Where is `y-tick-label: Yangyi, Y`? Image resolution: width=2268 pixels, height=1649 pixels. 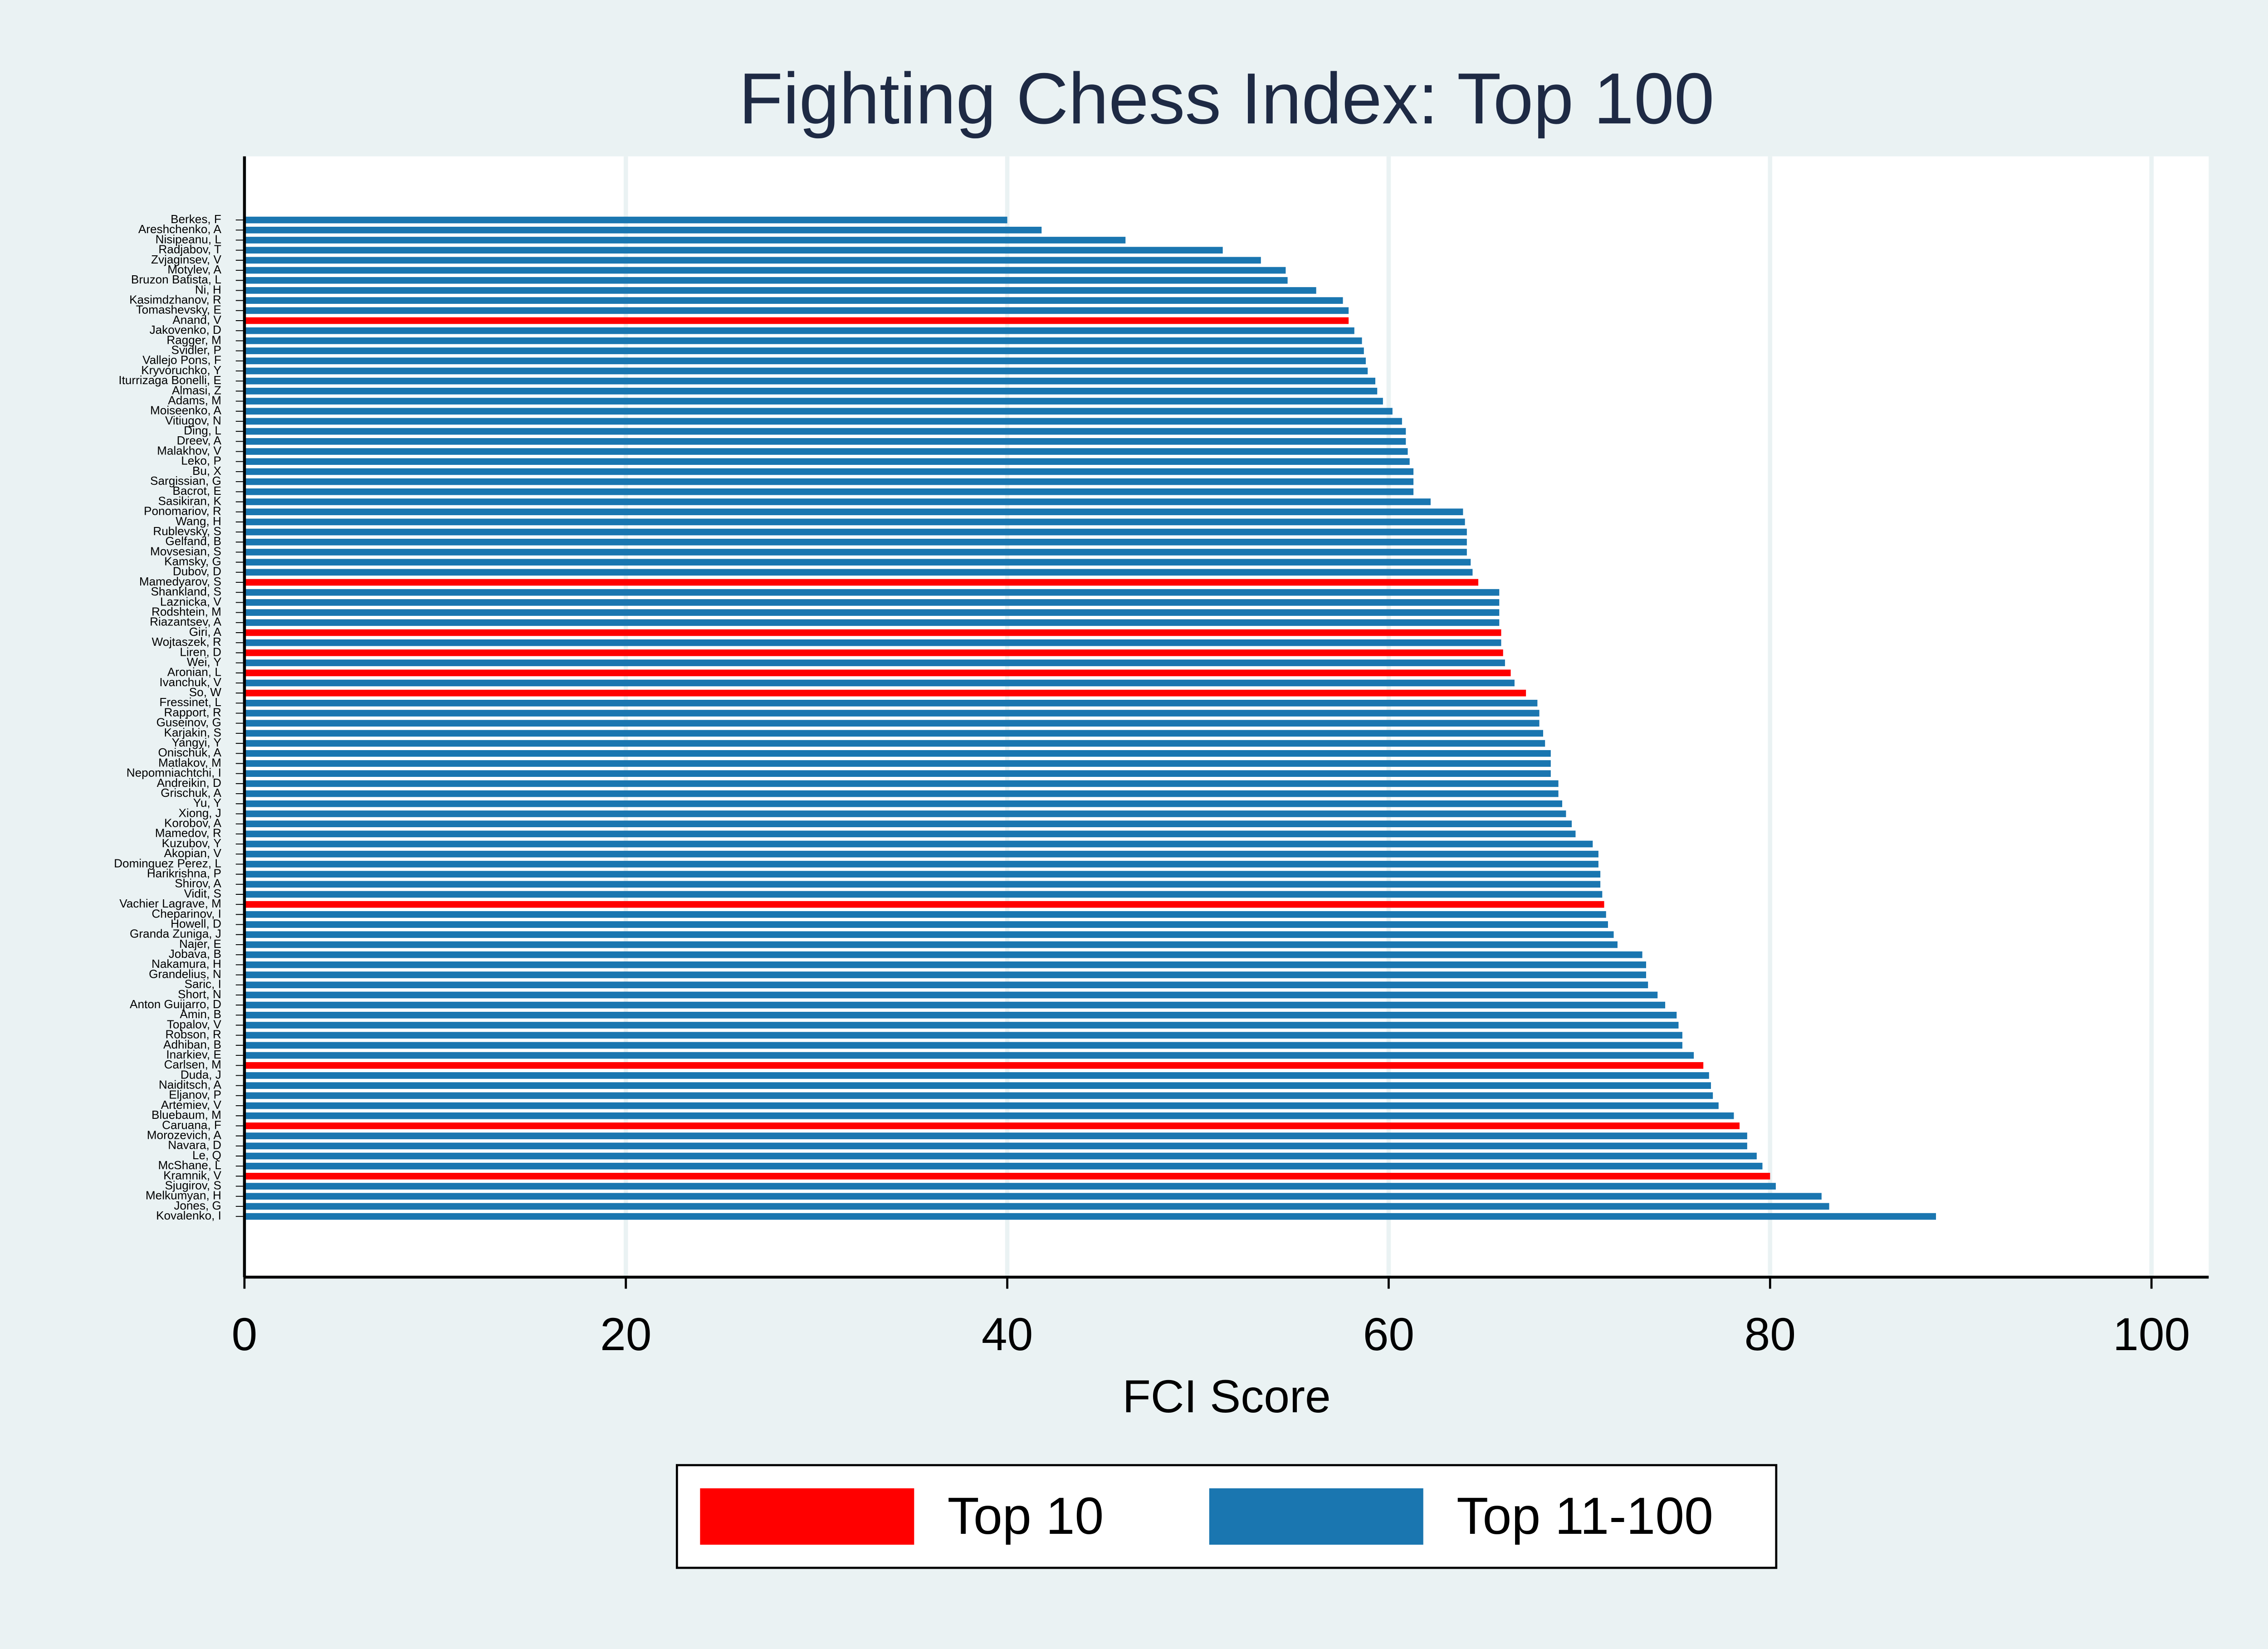 y-tick-label: Yangyi, Y is located at coordinates (196, 742).